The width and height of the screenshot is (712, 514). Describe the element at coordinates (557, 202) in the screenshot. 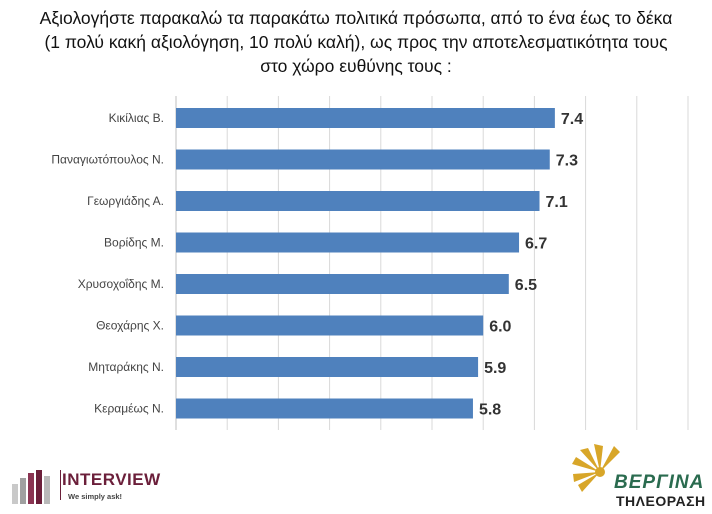

I see `value-label: 7.1` at that location.